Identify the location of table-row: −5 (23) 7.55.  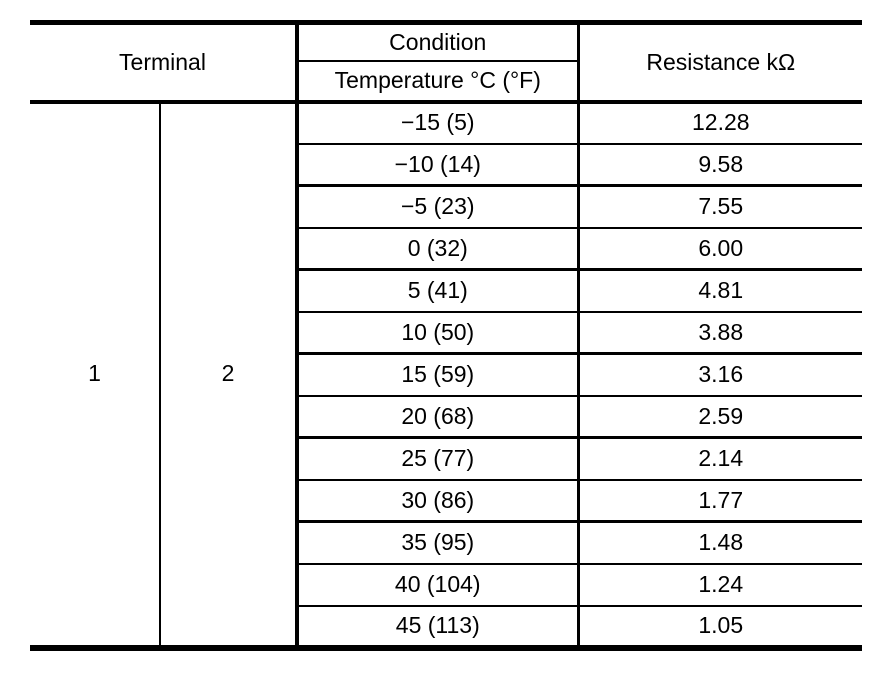
(446, 207).